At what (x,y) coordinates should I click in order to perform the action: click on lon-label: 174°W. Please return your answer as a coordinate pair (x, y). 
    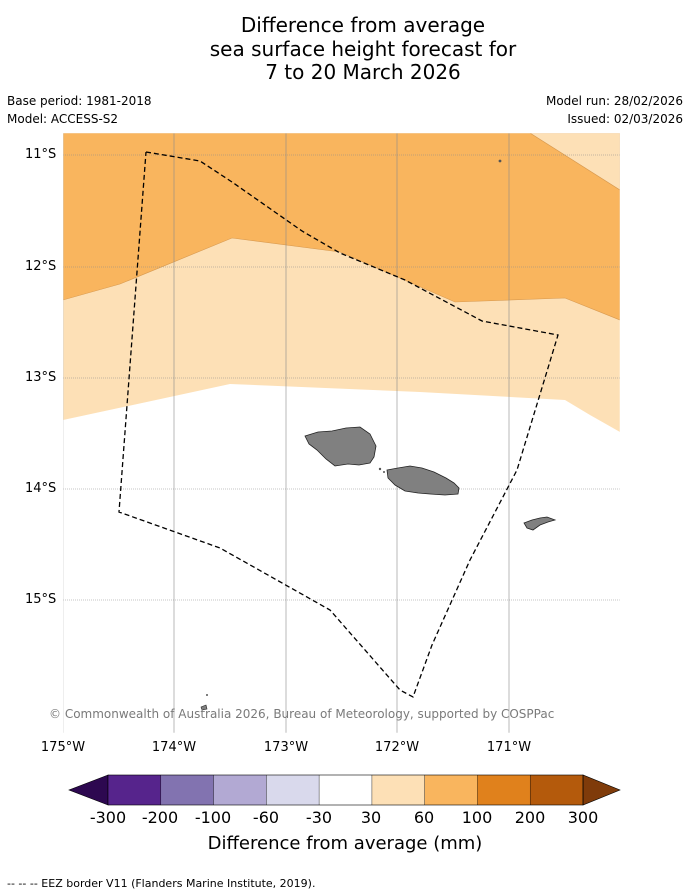
    Looking at the image, I should click on (174, 747).